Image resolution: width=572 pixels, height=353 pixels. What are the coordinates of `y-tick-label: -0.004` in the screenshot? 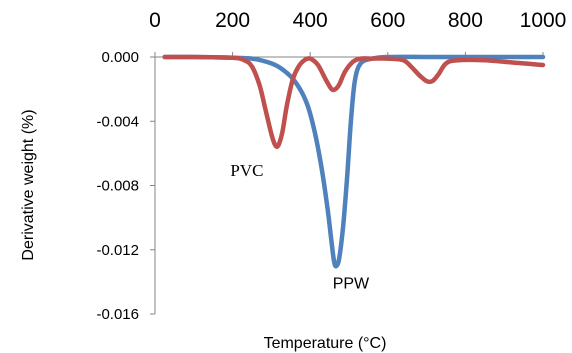 It's located at (117, 121).